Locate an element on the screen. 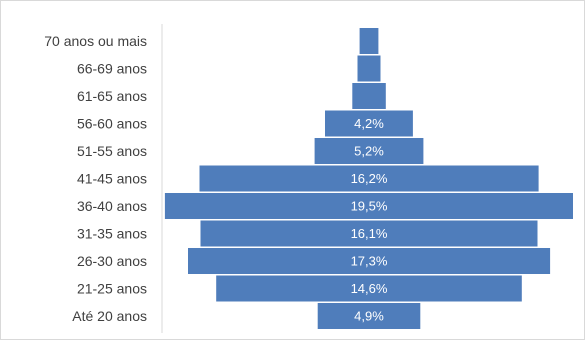 The image size is (585, 345). value-label-10: 4,9% is located at coordinates (369, 316).